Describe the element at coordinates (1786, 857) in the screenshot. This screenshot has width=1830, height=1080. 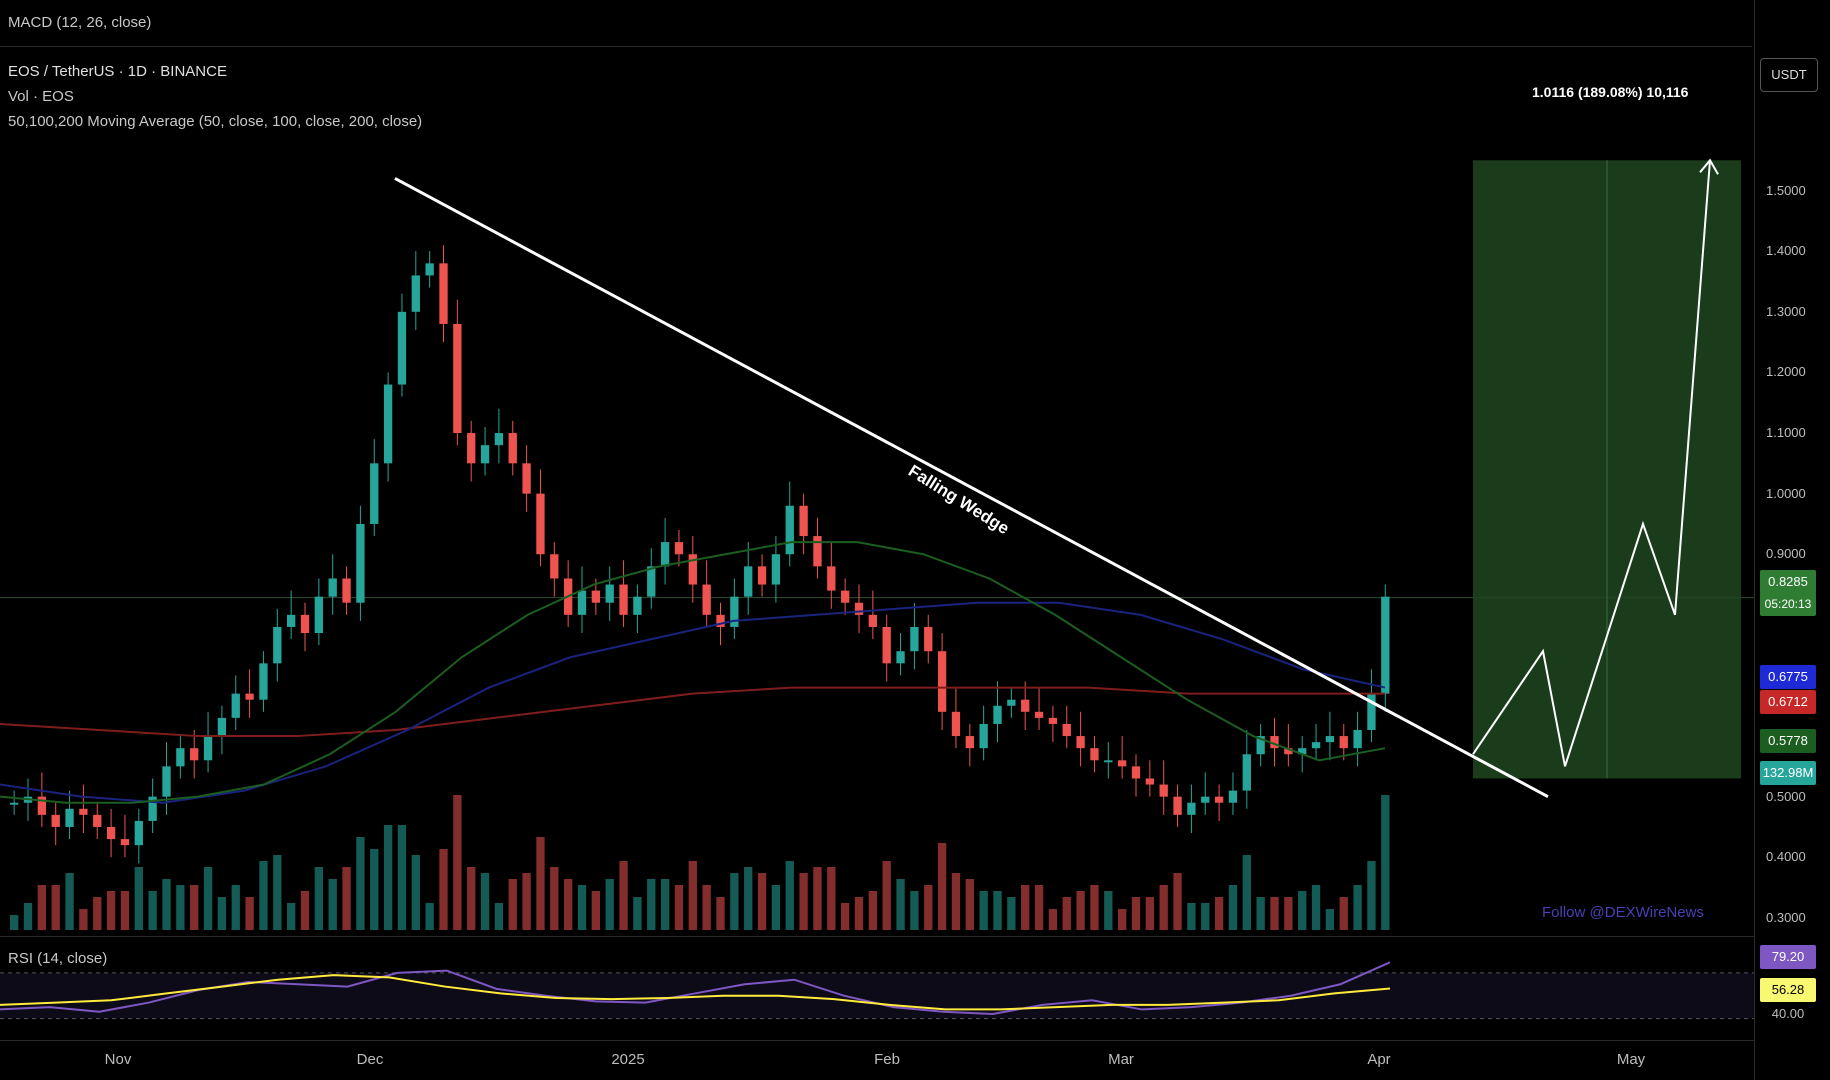
I see `price-tick-label: 0.4000` at that location.